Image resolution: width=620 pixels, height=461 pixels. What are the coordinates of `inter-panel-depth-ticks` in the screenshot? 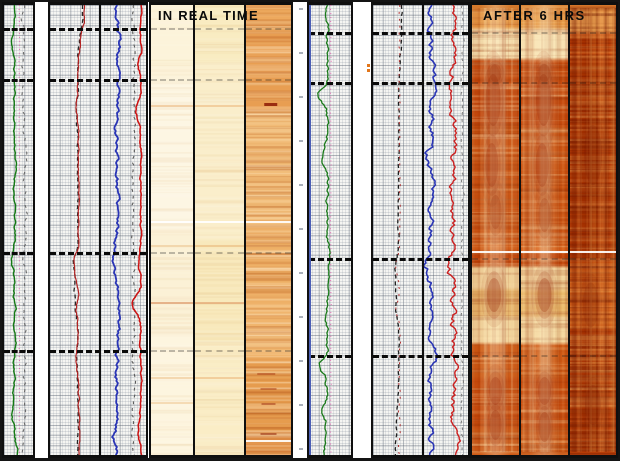 It's located at (301, 232).